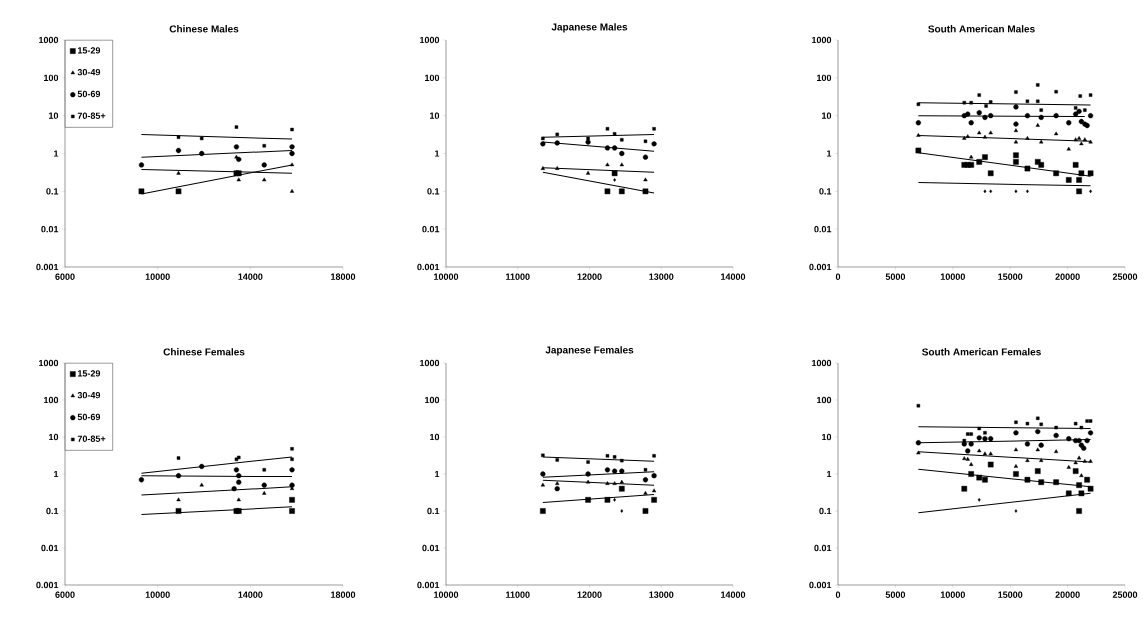 The height and width of the screenshot is (624, 1145). Describe the element at coordinates (204, 29) in the screenshot. I see `chart-title: Chinese Males` at that location.